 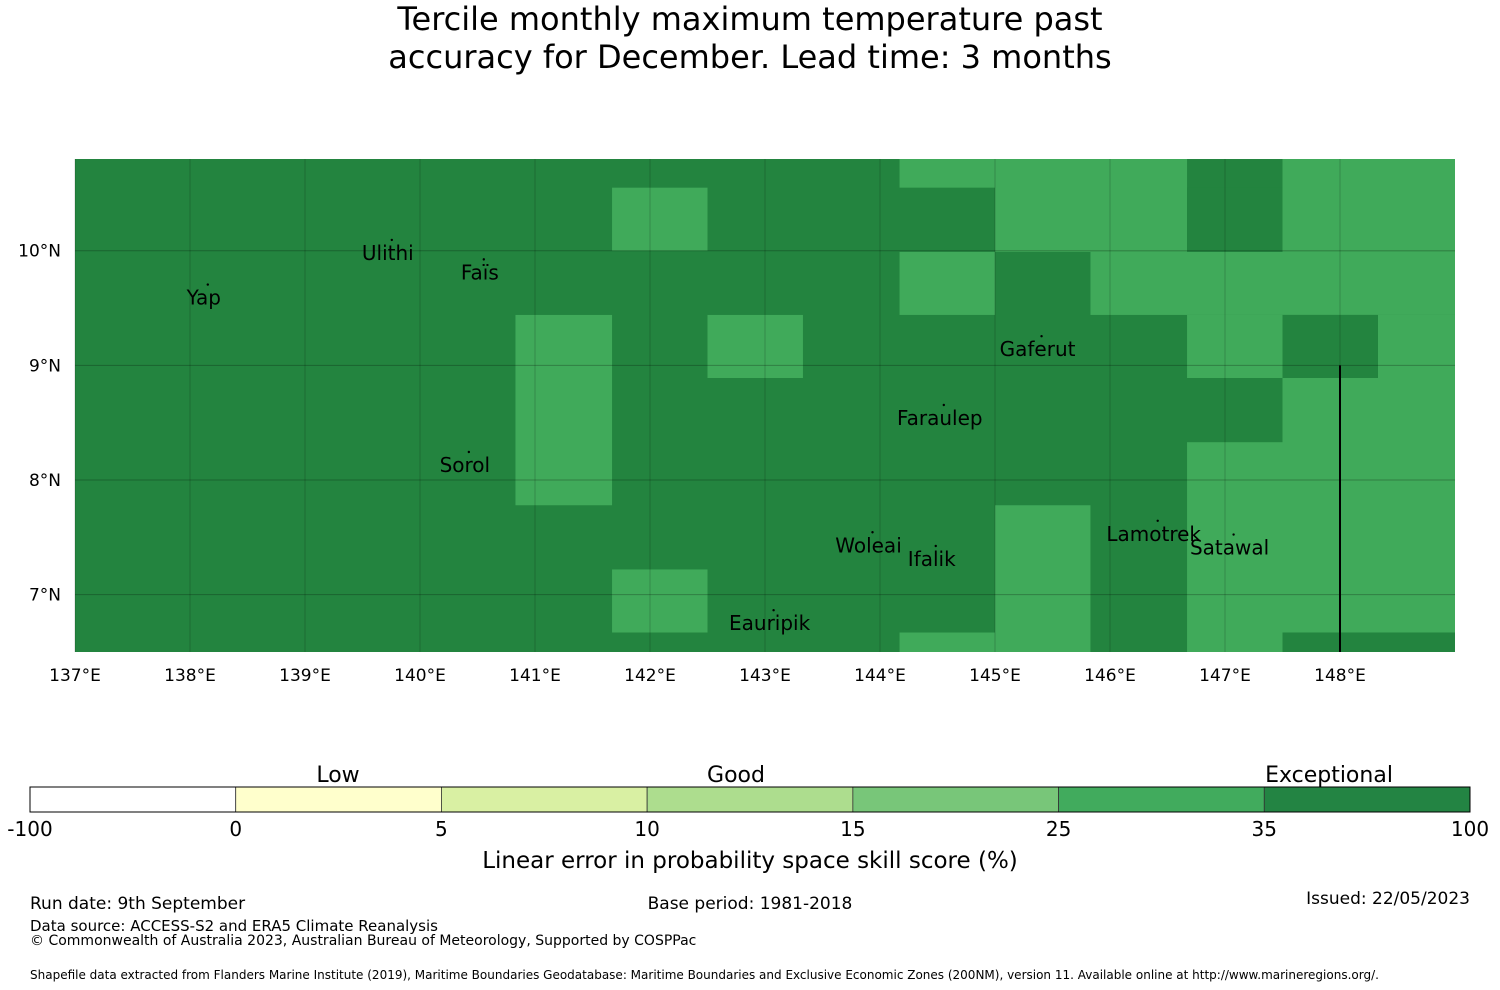 I want to click on island-label: Faraulep, so click(x=940, y=418).